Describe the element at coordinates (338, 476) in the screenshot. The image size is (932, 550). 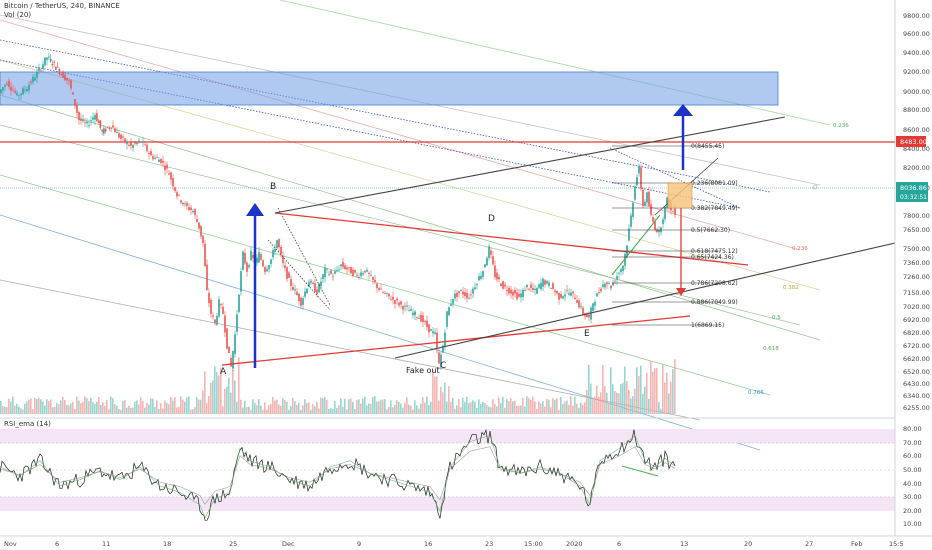
I see `rsi-ema-line` at that location.